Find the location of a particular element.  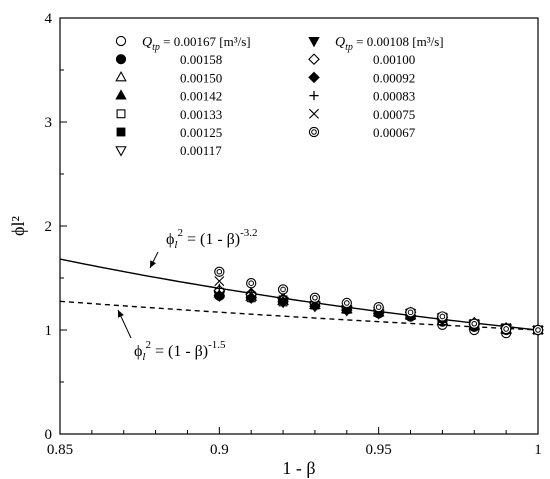

legend-label: 0.00133 is located at coordinates (201, 114).